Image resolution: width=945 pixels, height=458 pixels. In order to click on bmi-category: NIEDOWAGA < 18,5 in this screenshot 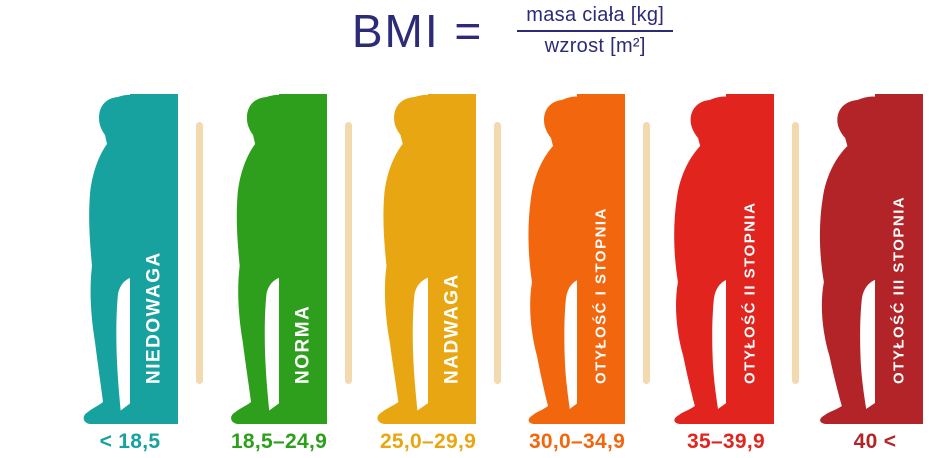, I will do `click(125, 274)`.